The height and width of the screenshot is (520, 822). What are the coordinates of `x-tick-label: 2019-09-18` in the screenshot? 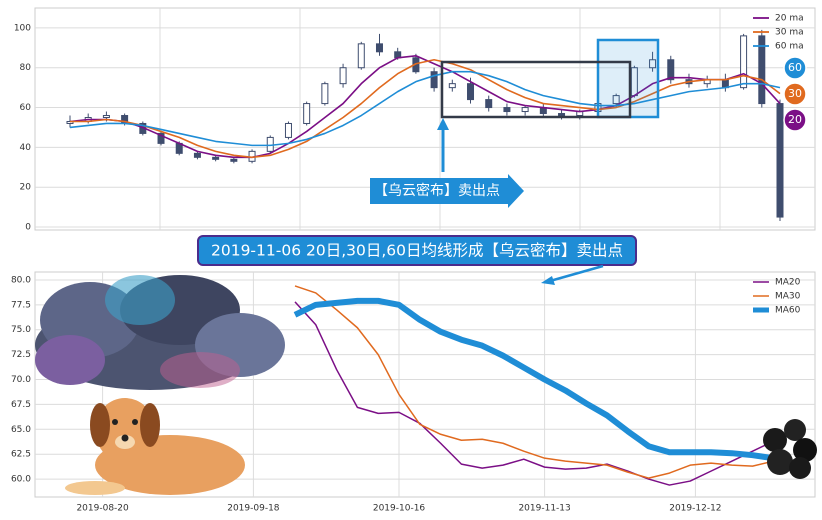 It's located at (253, 509).